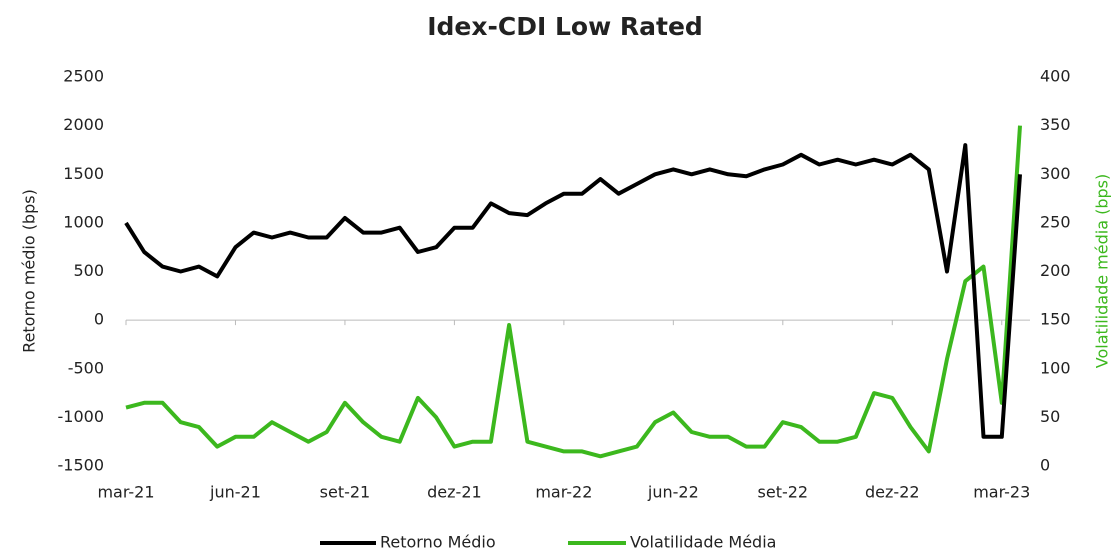  I want to click on legend-label: Volatilidade Média, so click(703, 542).